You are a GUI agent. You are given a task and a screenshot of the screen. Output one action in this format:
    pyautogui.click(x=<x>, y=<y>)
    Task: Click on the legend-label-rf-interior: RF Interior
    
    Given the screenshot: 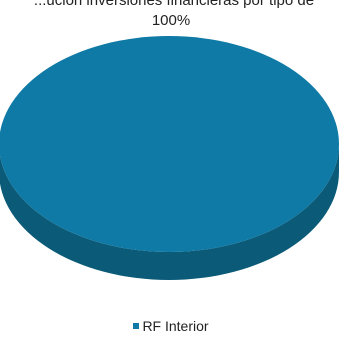 What is the action you would take?
    pyautogui.click(x=175, y=326)
    